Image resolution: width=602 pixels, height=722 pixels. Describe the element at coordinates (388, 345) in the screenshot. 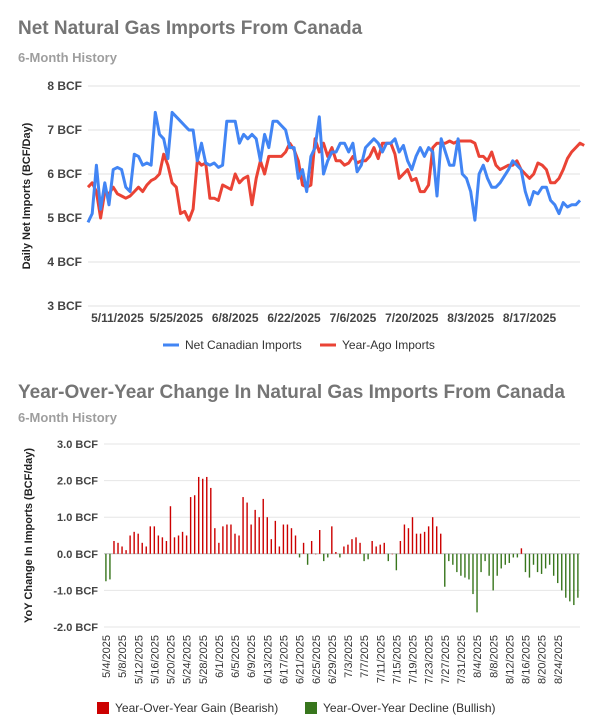

I see `legend-label: Year-Ago Imports` at that location.